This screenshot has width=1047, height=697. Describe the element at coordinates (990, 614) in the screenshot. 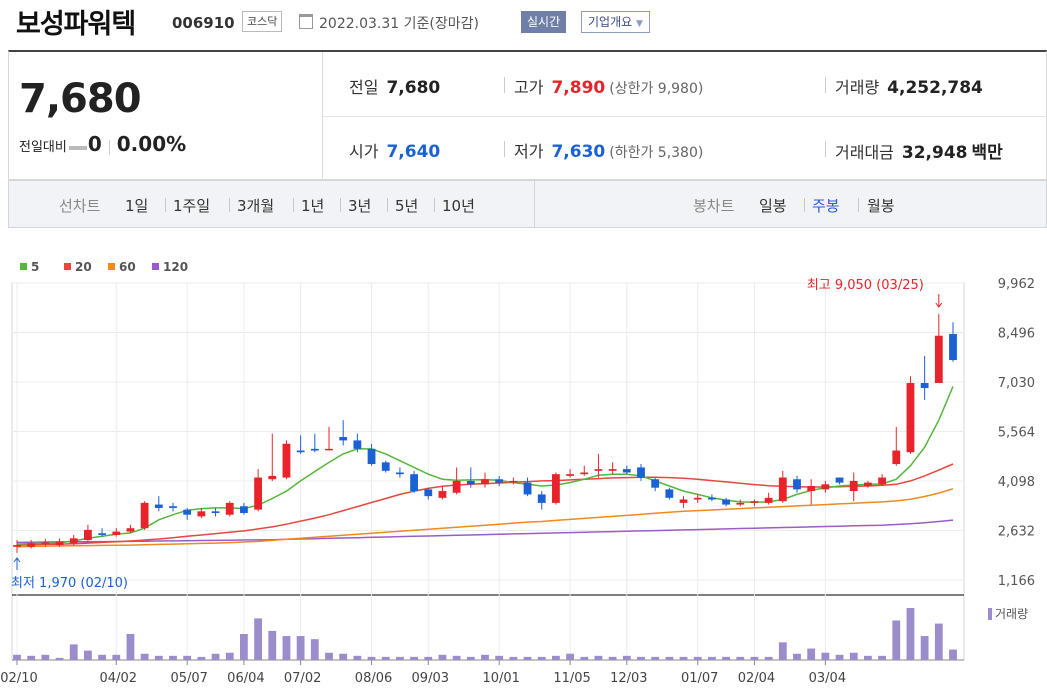

I see `volume-legend-swatch` at that location.